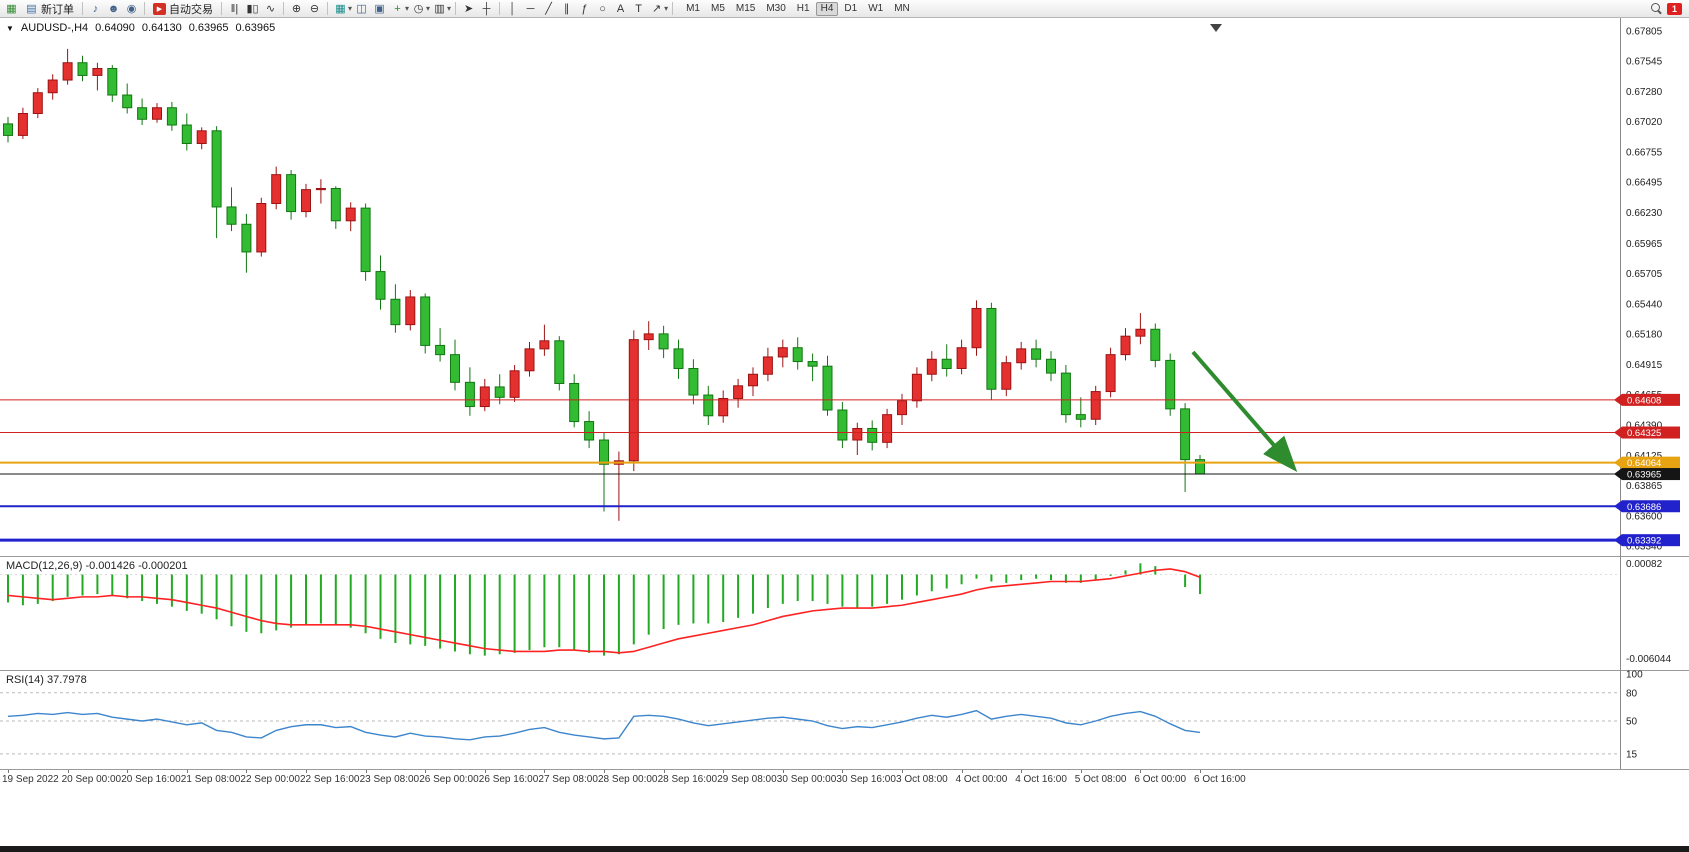  What do you see at coordinates (584, 8) in the screenshot?
I see `fibonacci-icon: ƒ` at bounding box center [584, 8].